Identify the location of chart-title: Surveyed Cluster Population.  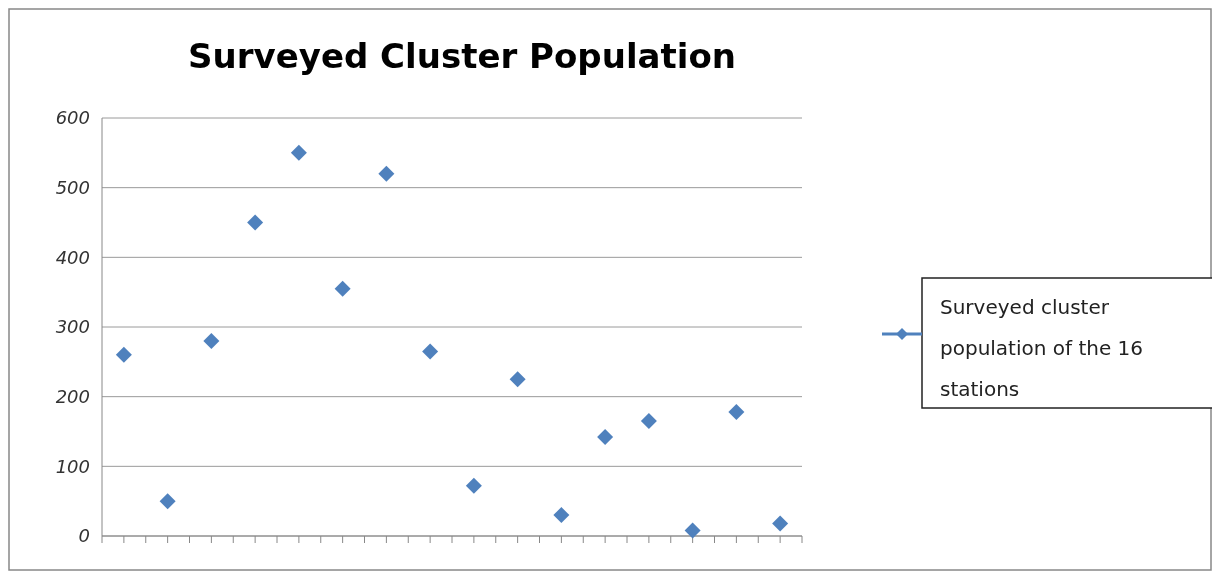
(462, 56).